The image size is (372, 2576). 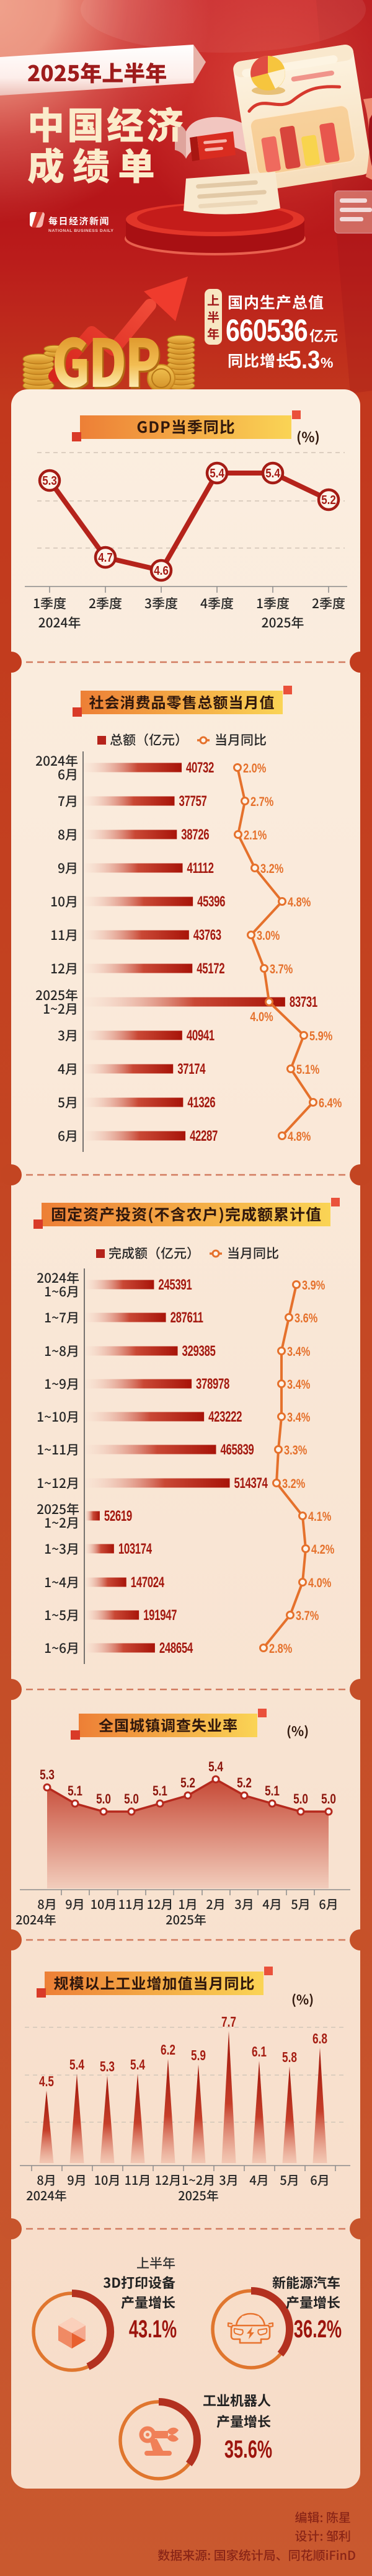 What do you see at coordinates (303, 1002) in the screenshot?
I see `svg-text: 83731` at bounding box center [303, 1002].